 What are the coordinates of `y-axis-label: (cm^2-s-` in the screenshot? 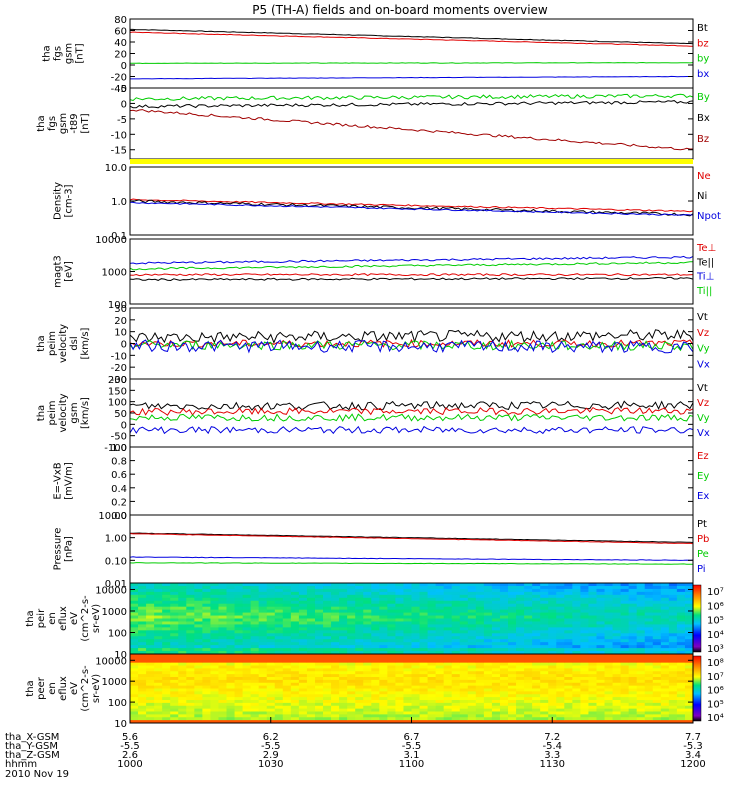 It's located at (85, 618).